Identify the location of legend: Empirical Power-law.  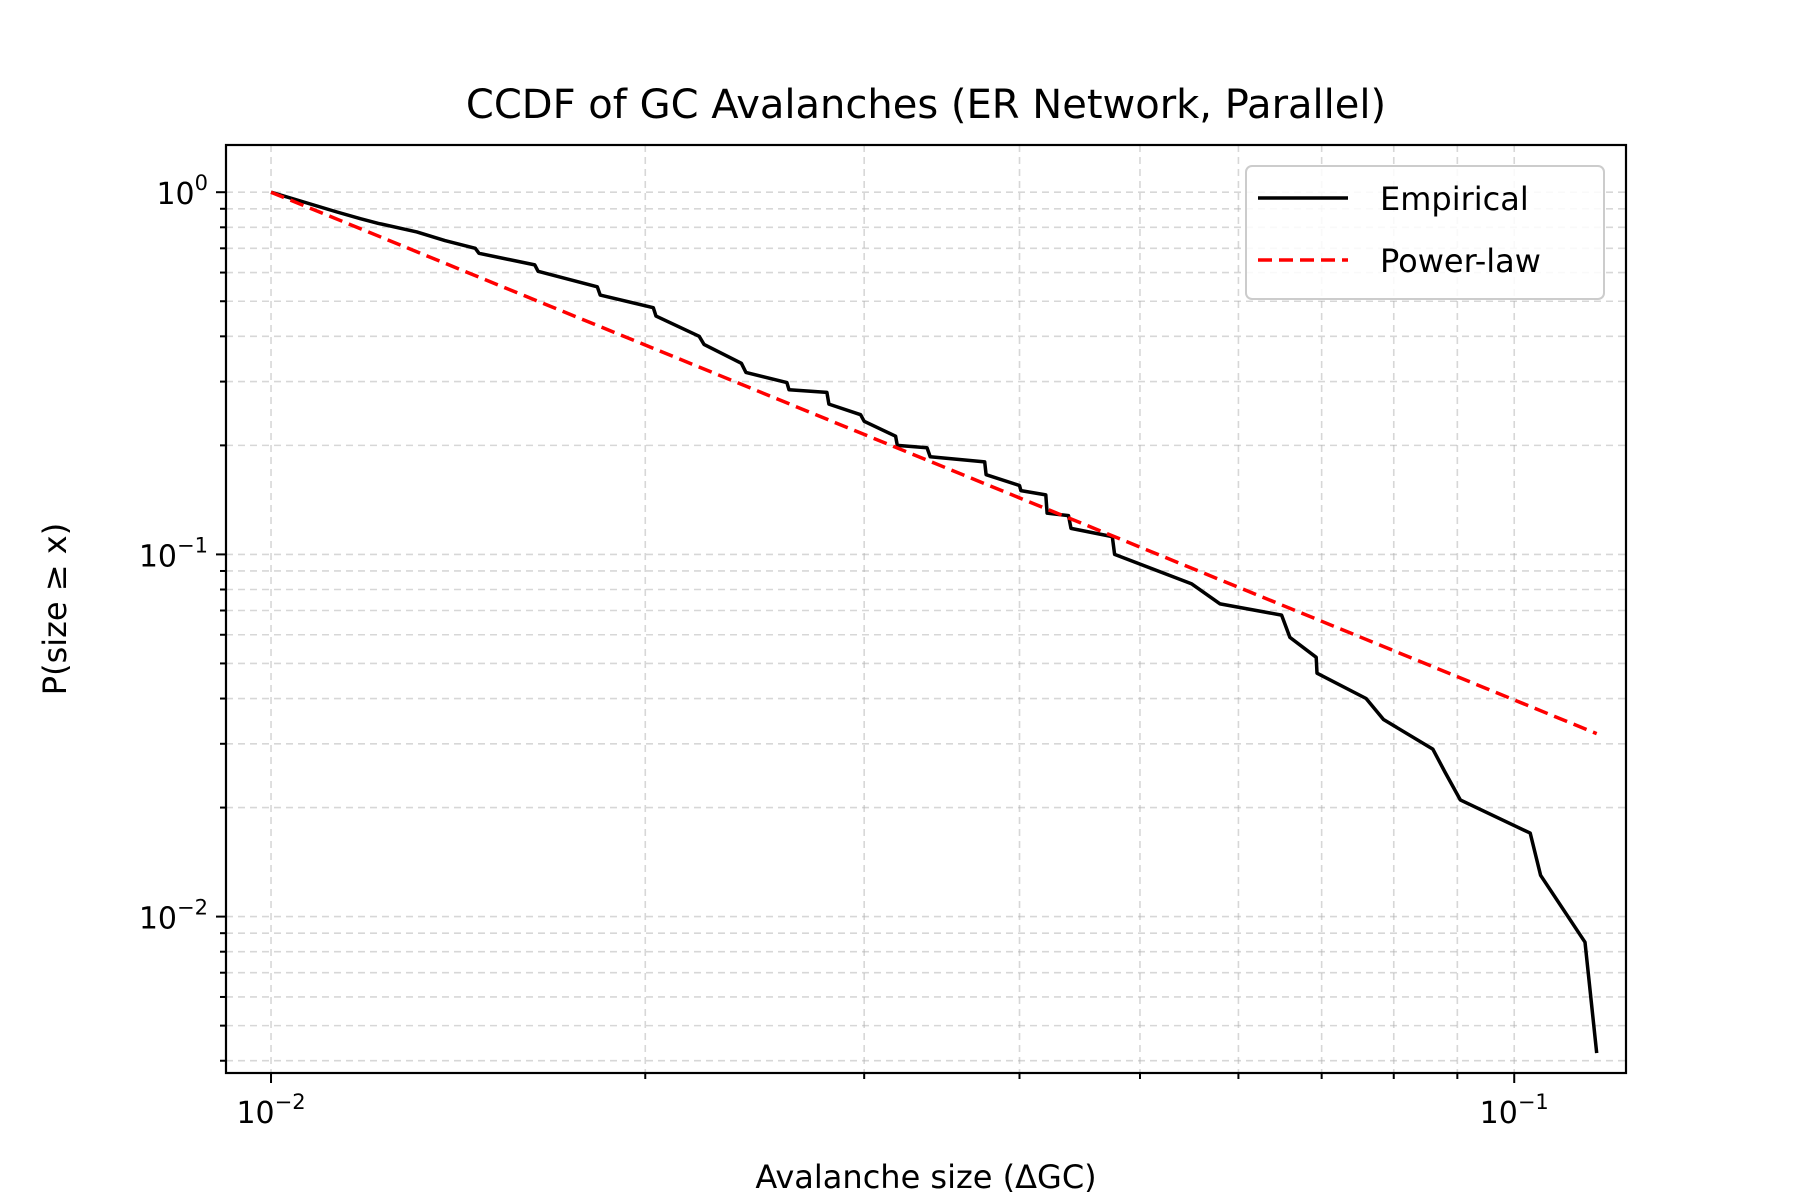
(1425, 232).